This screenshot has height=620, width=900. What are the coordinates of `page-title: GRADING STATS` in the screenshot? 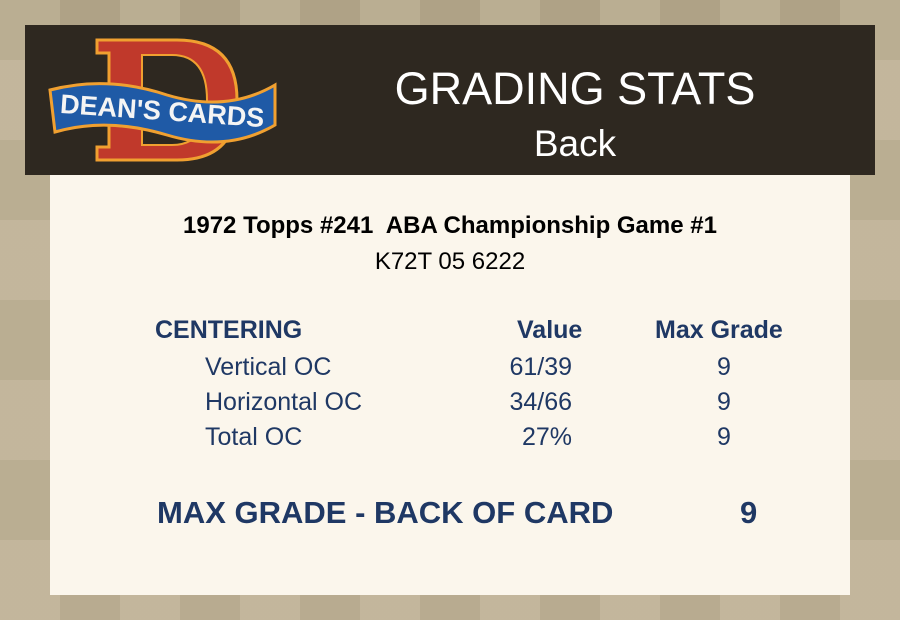 It's located at (575, 88).